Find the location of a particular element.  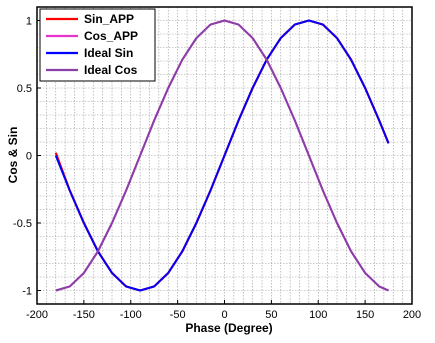

x-tick-label: -100 is located at coordinates (131, 315).